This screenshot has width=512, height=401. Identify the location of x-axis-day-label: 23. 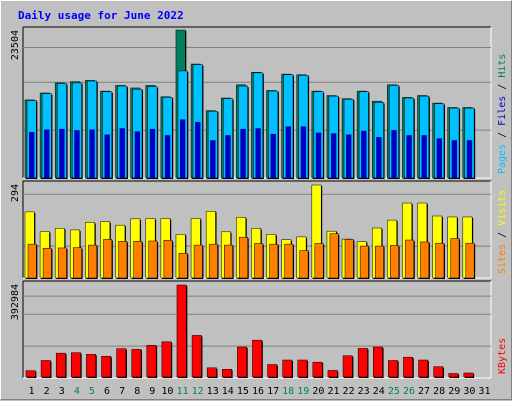
(364, 391).